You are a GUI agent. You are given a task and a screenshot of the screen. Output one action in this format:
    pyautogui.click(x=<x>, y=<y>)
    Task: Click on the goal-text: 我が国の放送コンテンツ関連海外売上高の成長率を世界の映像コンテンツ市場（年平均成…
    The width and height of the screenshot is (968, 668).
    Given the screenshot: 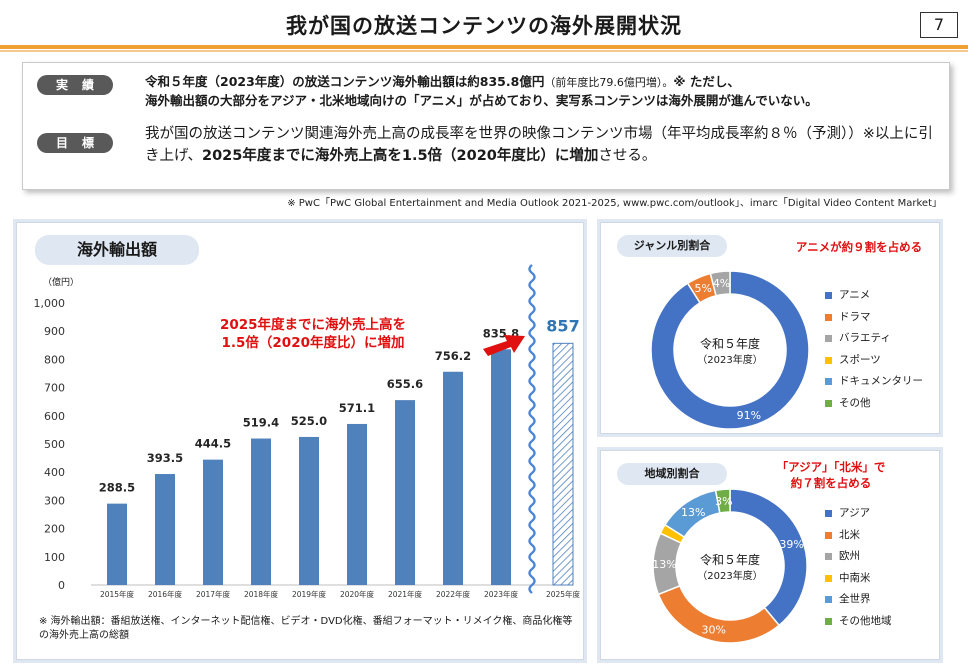 What is the action you would take?
    pyautogui.click(x=542, y=145)
    